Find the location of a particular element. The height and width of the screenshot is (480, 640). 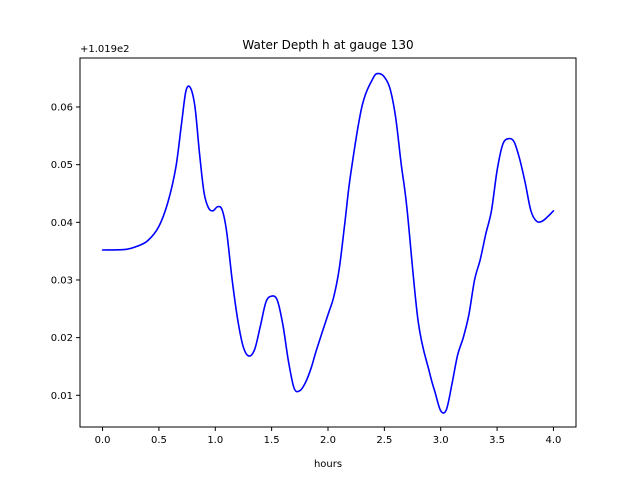

y-tick-label: 0.02 is located at coordinates (62, 338).